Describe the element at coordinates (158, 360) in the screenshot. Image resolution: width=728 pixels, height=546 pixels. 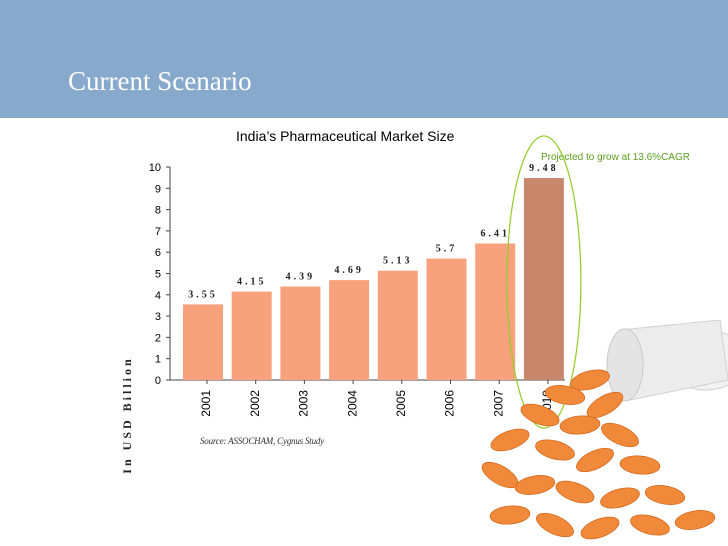
I see `y-tick-label: 1` at that location.